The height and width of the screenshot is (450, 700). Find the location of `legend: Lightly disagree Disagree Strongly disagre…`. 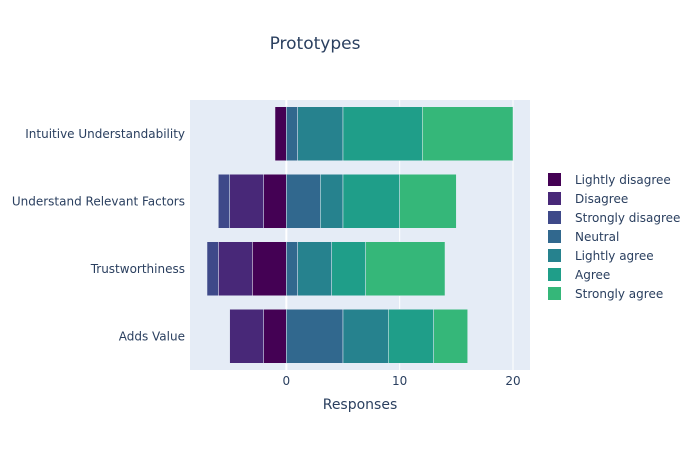

legend: Lightly disagree Disagree Strongly disagre… is located at coordinates (614, 236).